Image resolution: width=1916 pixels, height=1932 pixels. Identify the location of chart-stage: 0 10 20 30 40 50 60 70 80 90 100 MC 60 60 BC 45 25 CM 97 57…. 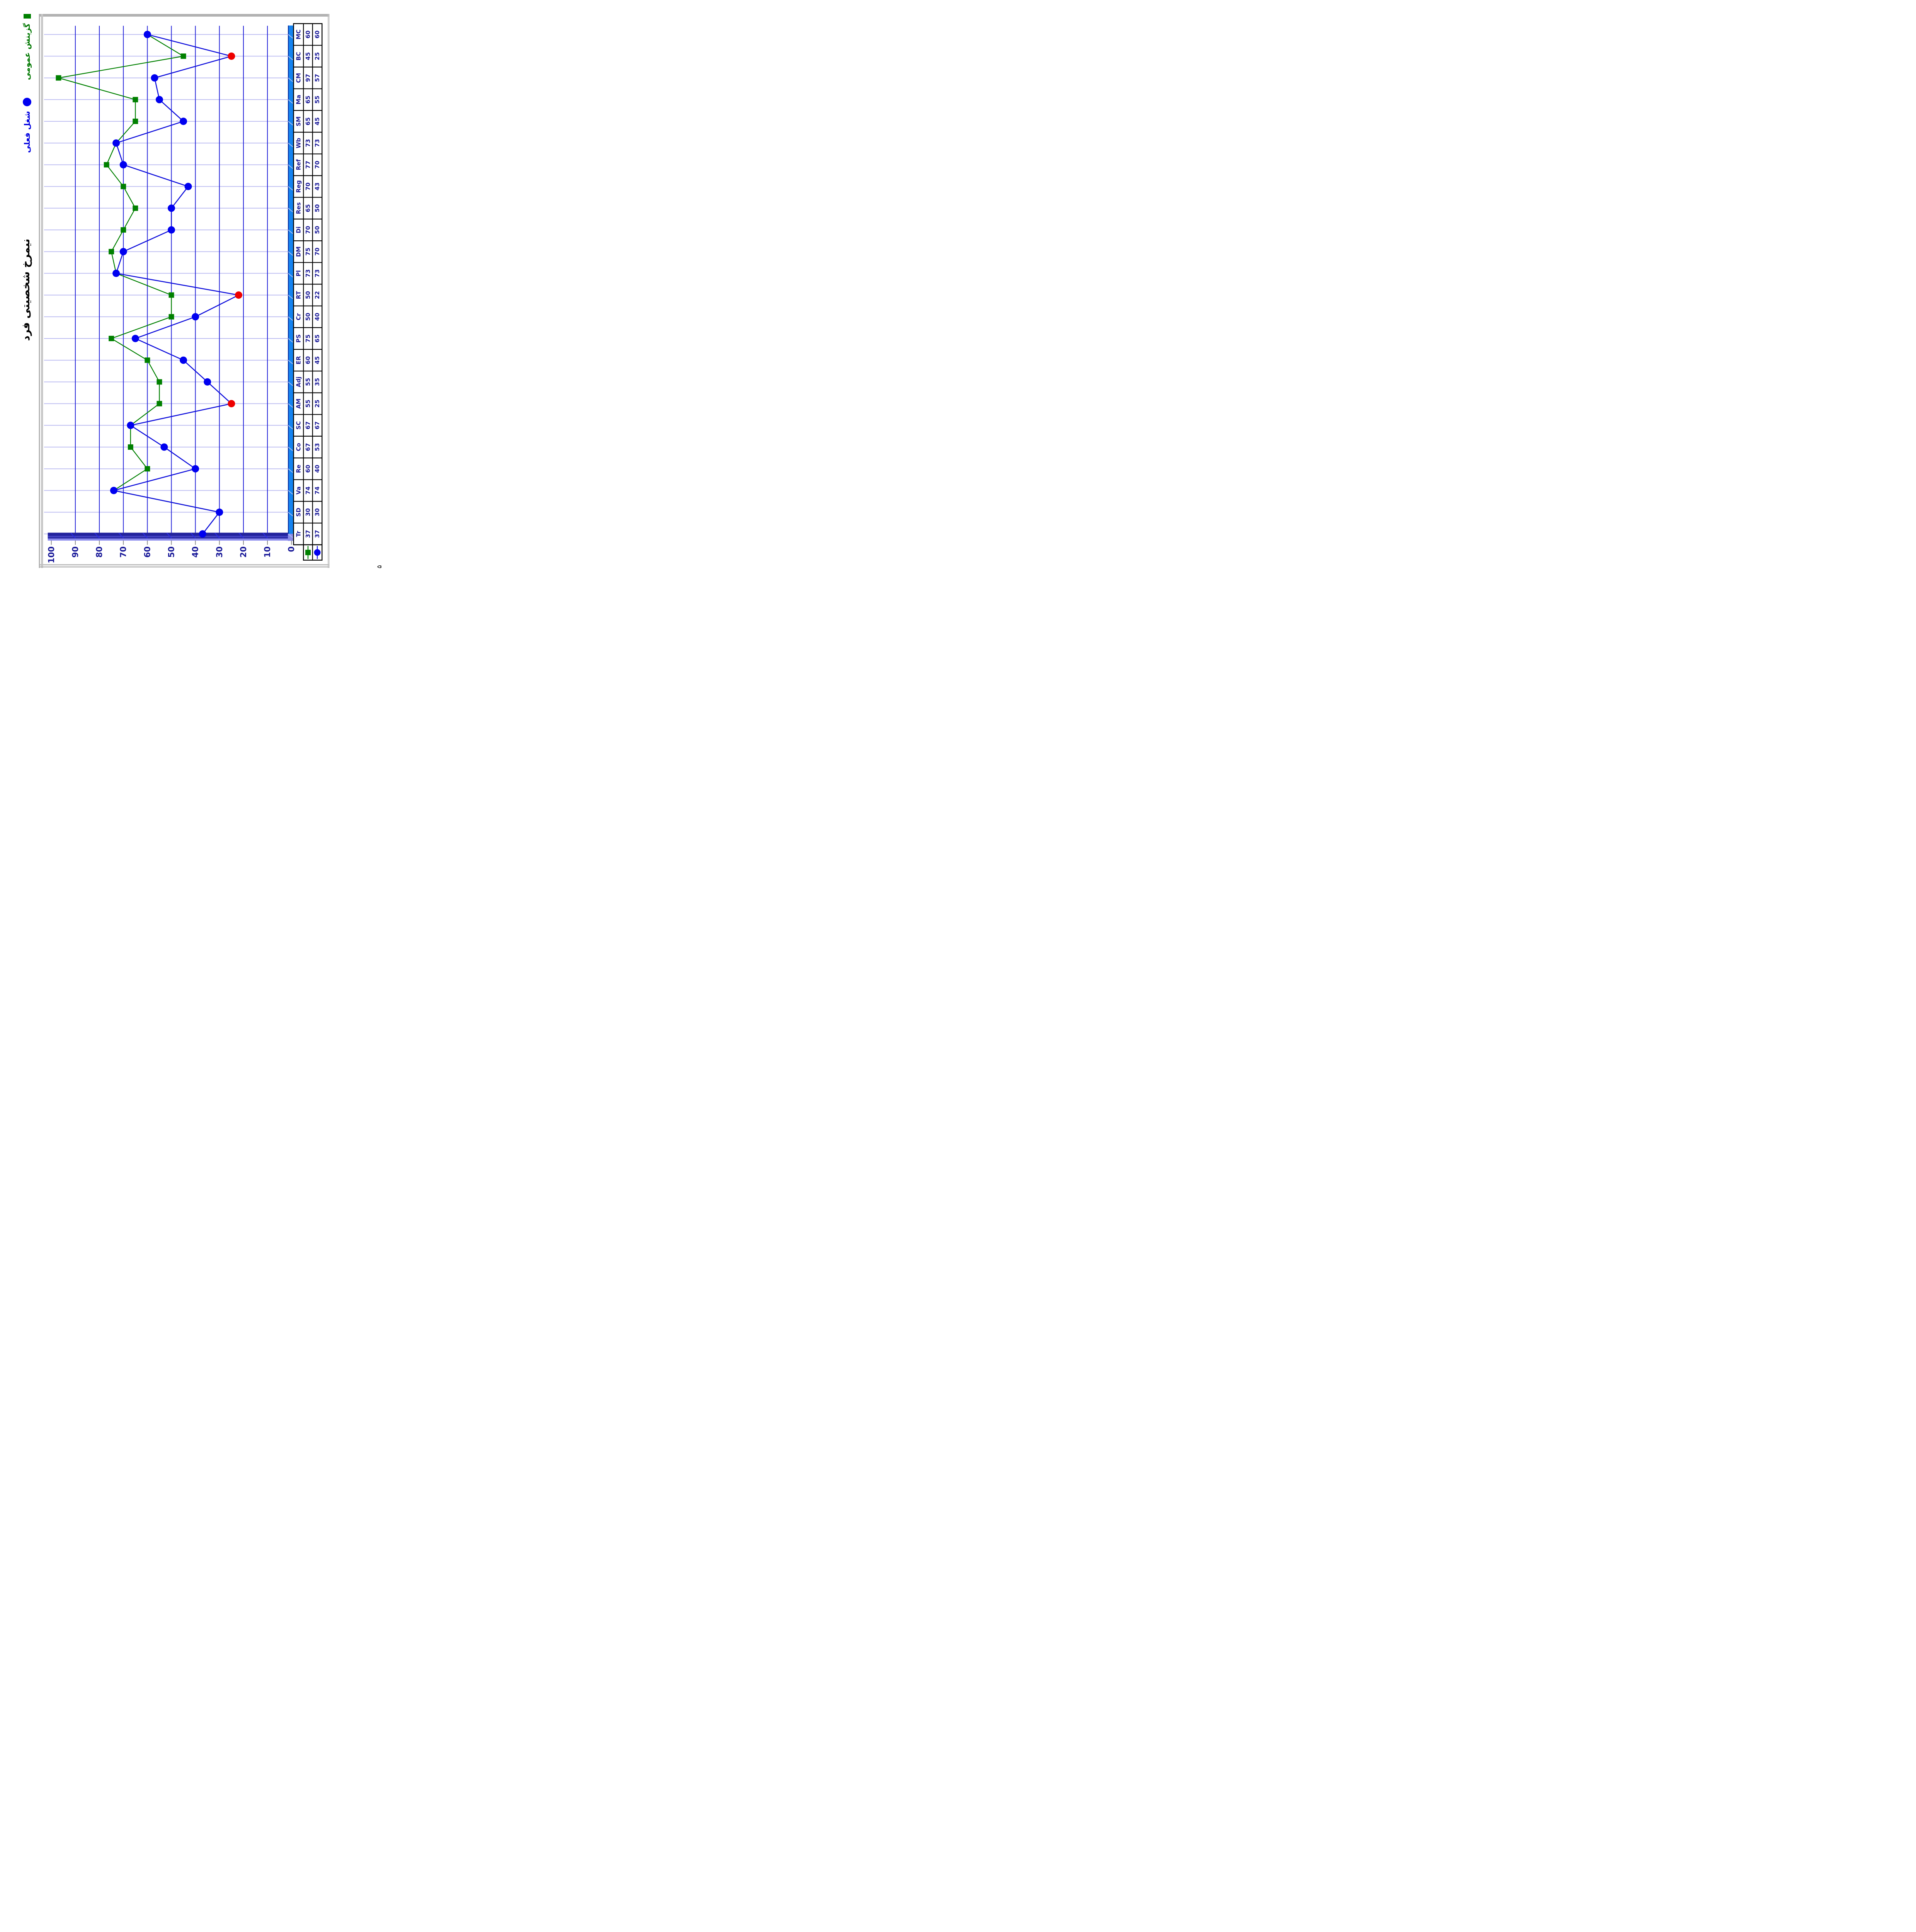
(206, 291).